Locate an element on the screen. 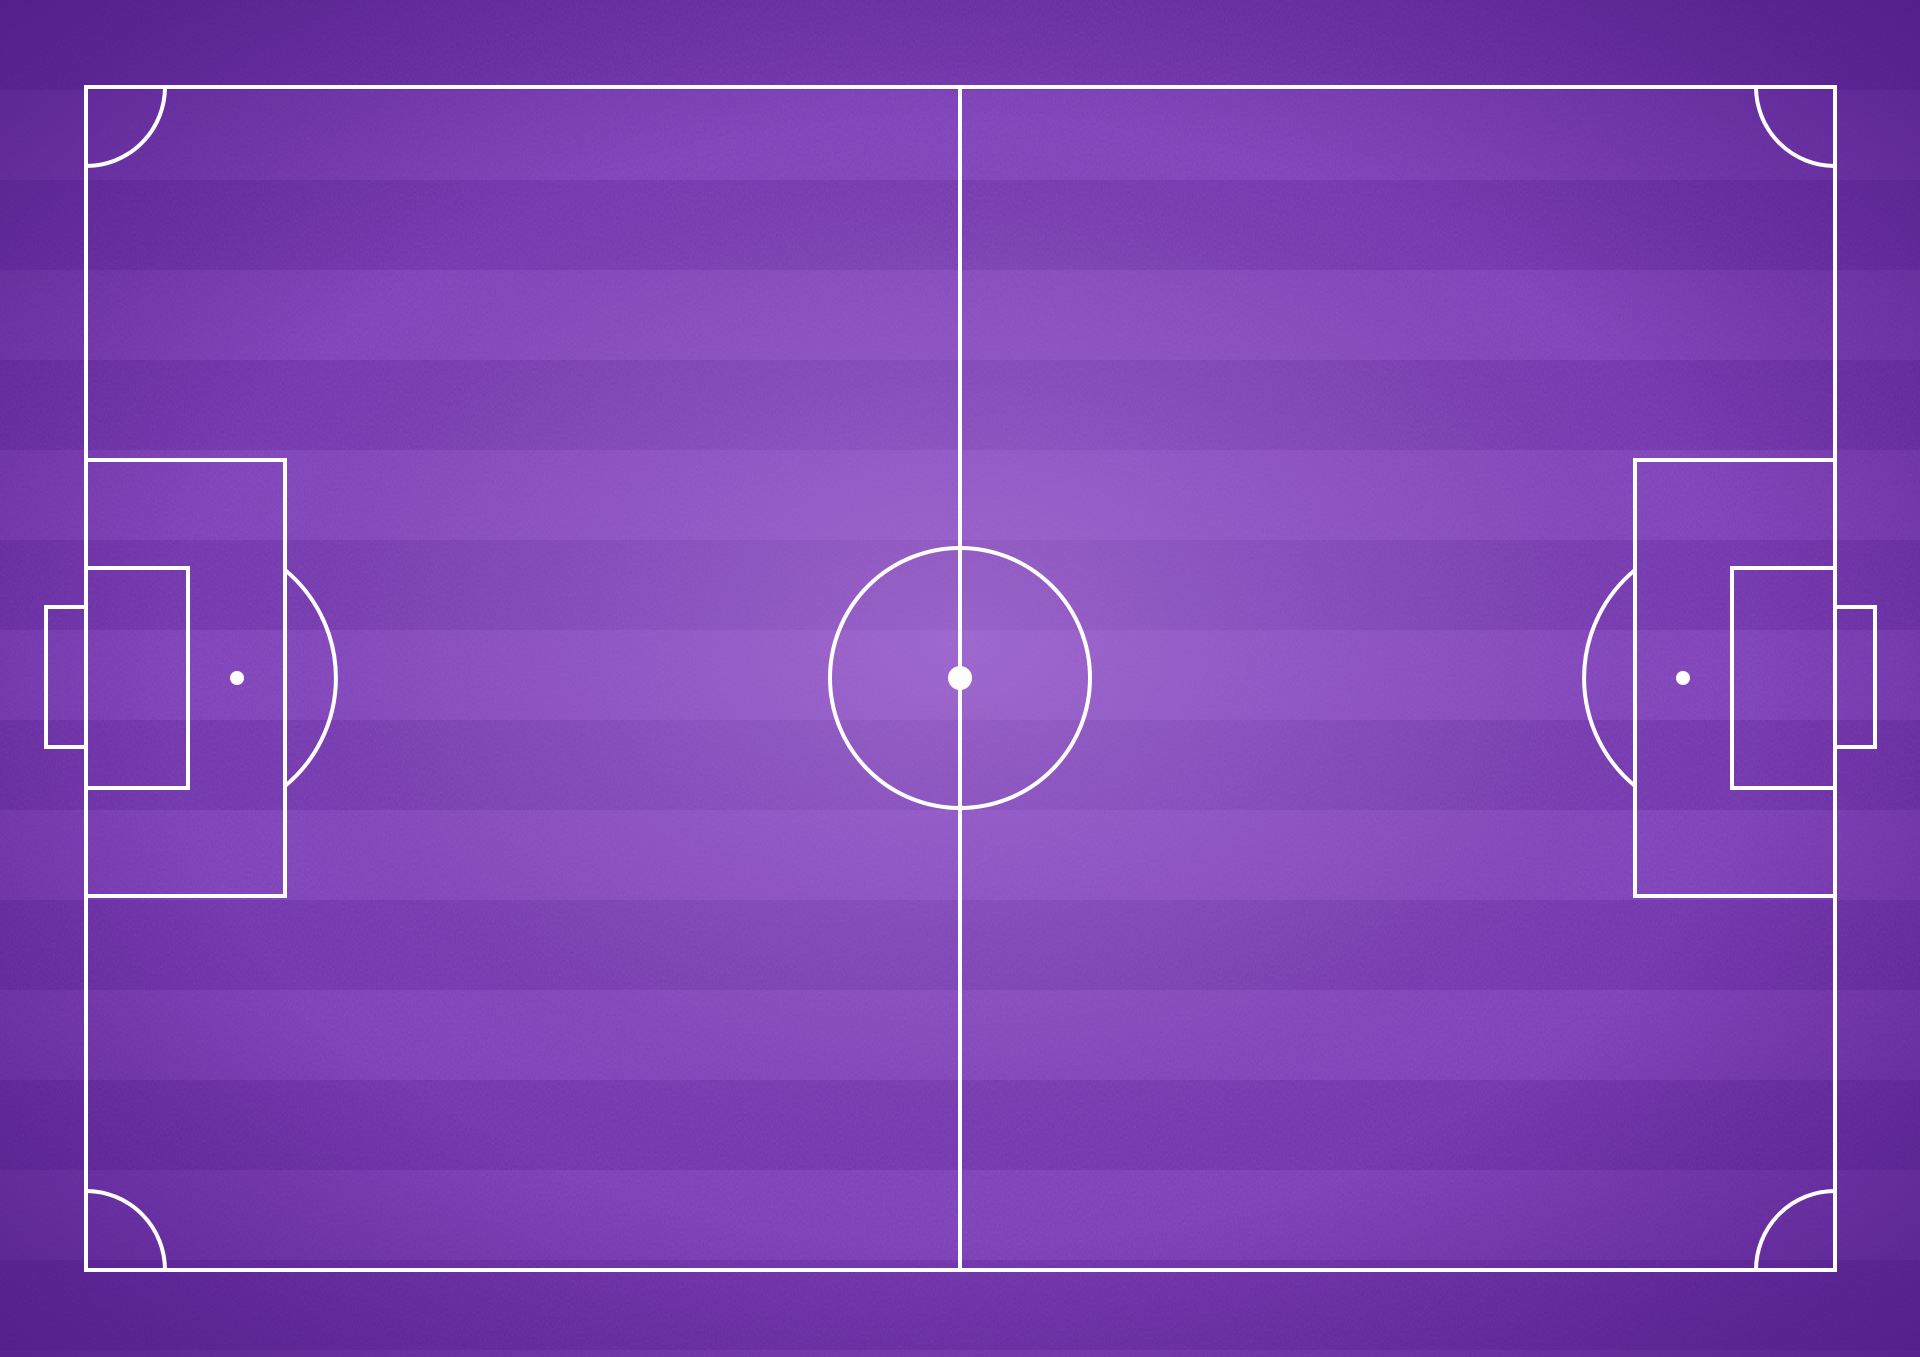 This screenshot has width=1920, height=1357. center-spot is located at coordinates (960, 678).